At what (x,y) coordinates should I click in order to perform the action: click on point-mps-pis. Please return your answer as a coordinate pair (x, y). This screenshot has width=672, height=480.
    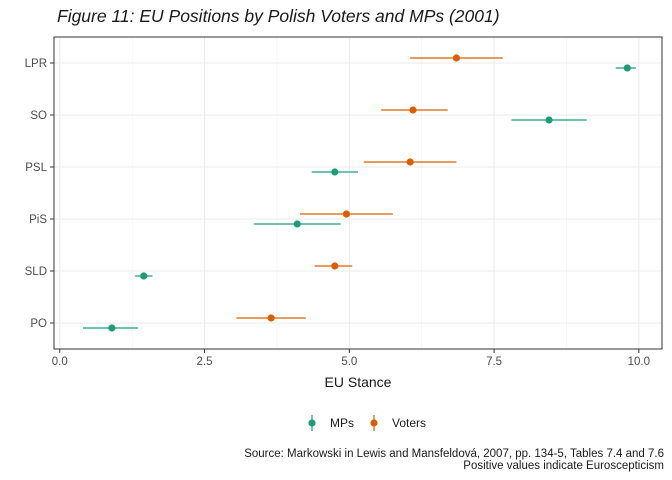
    Looking at the image, I should click on (297, 224).